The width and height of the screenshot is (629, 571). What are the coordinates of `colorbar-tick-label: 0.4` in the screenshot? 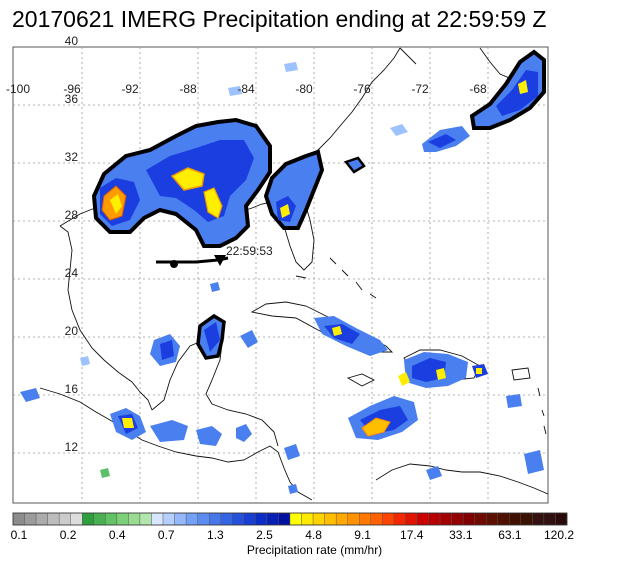 It's located at (117, 535).